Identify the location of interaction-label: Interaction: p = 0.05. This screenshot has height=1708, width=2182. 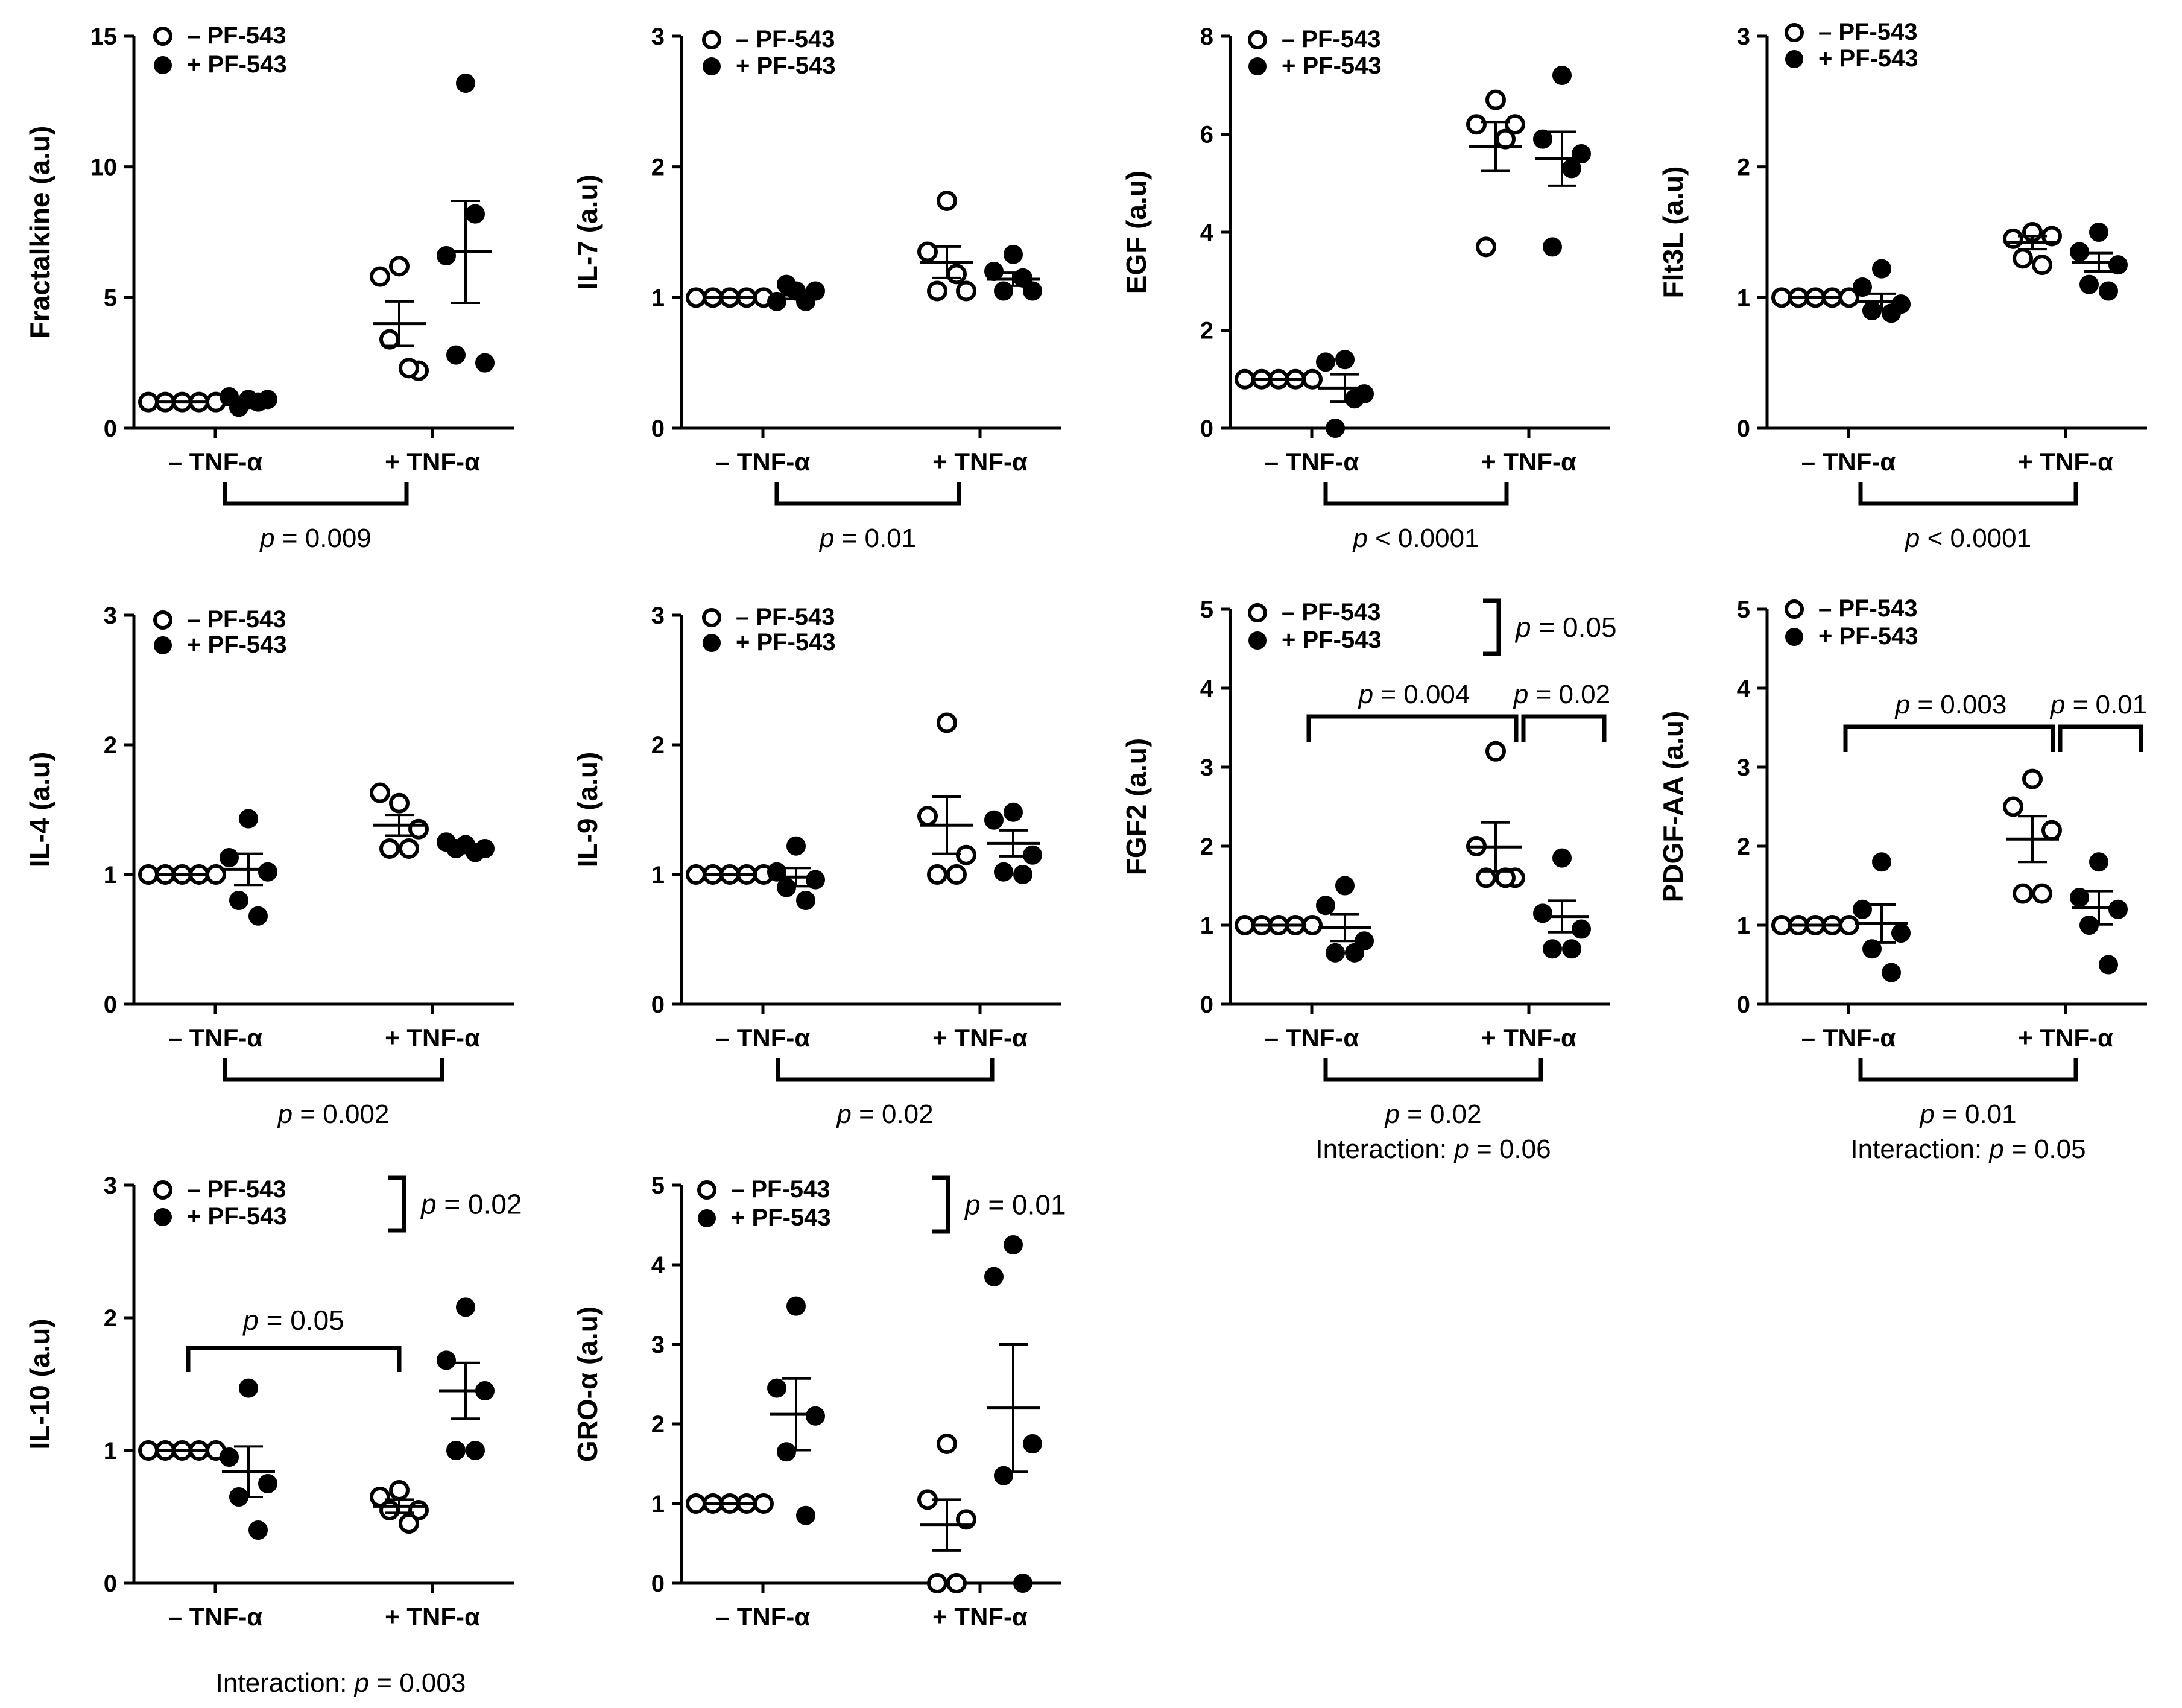
(1968, 1149).